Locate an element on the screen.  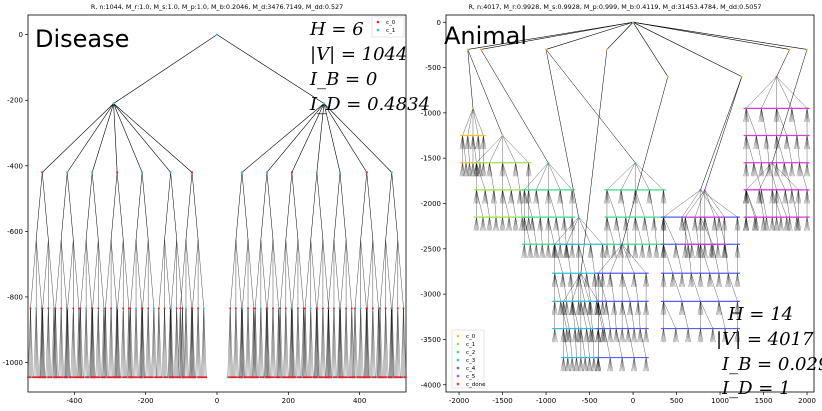
right-legend-entry: c_4 is located at coordinates (471, 369).